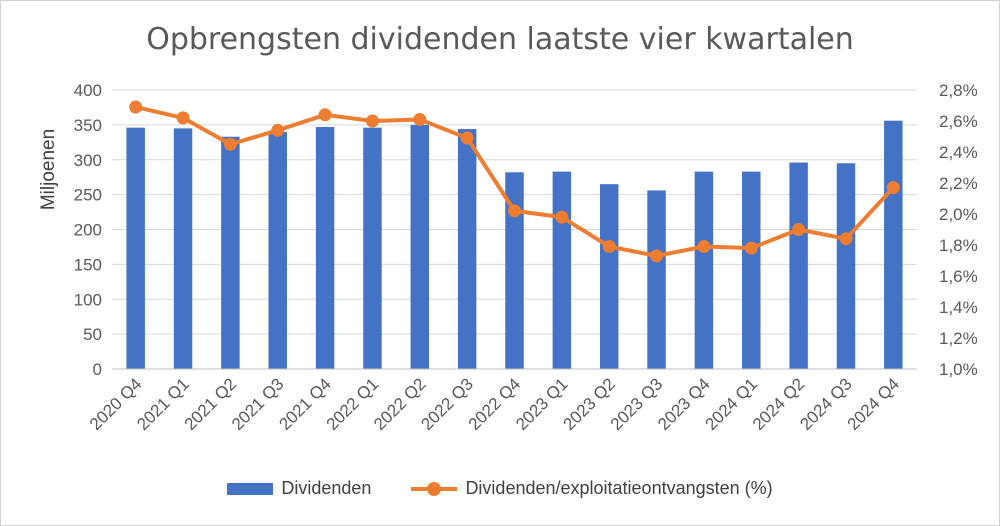 The width and height of the screenshot is (1000, 526). What do you see at coordinates (619, 488) in the screenshot?
I see `legend-label-ratio: Dividenden/exploitatieontvangsten (%)` at bounding box center [619, 488].